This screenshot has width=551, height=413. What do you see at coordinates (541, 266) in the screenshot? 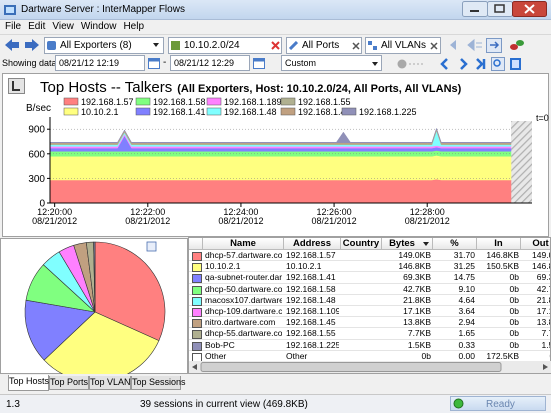
I see `table-cell: 146.8K` at bounding box center [541, 266].